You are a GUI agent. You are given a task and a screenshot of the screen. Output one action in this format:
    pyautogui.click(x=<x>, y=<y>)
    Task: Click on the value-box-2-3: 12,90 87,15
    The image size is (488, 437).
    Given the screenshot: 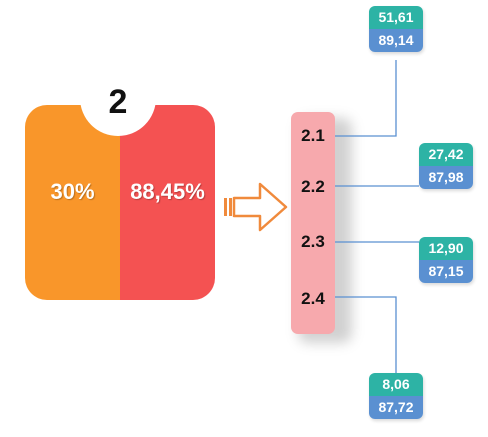 What is the action you would take?
    pyautogui.click(x=446, y=260)
    